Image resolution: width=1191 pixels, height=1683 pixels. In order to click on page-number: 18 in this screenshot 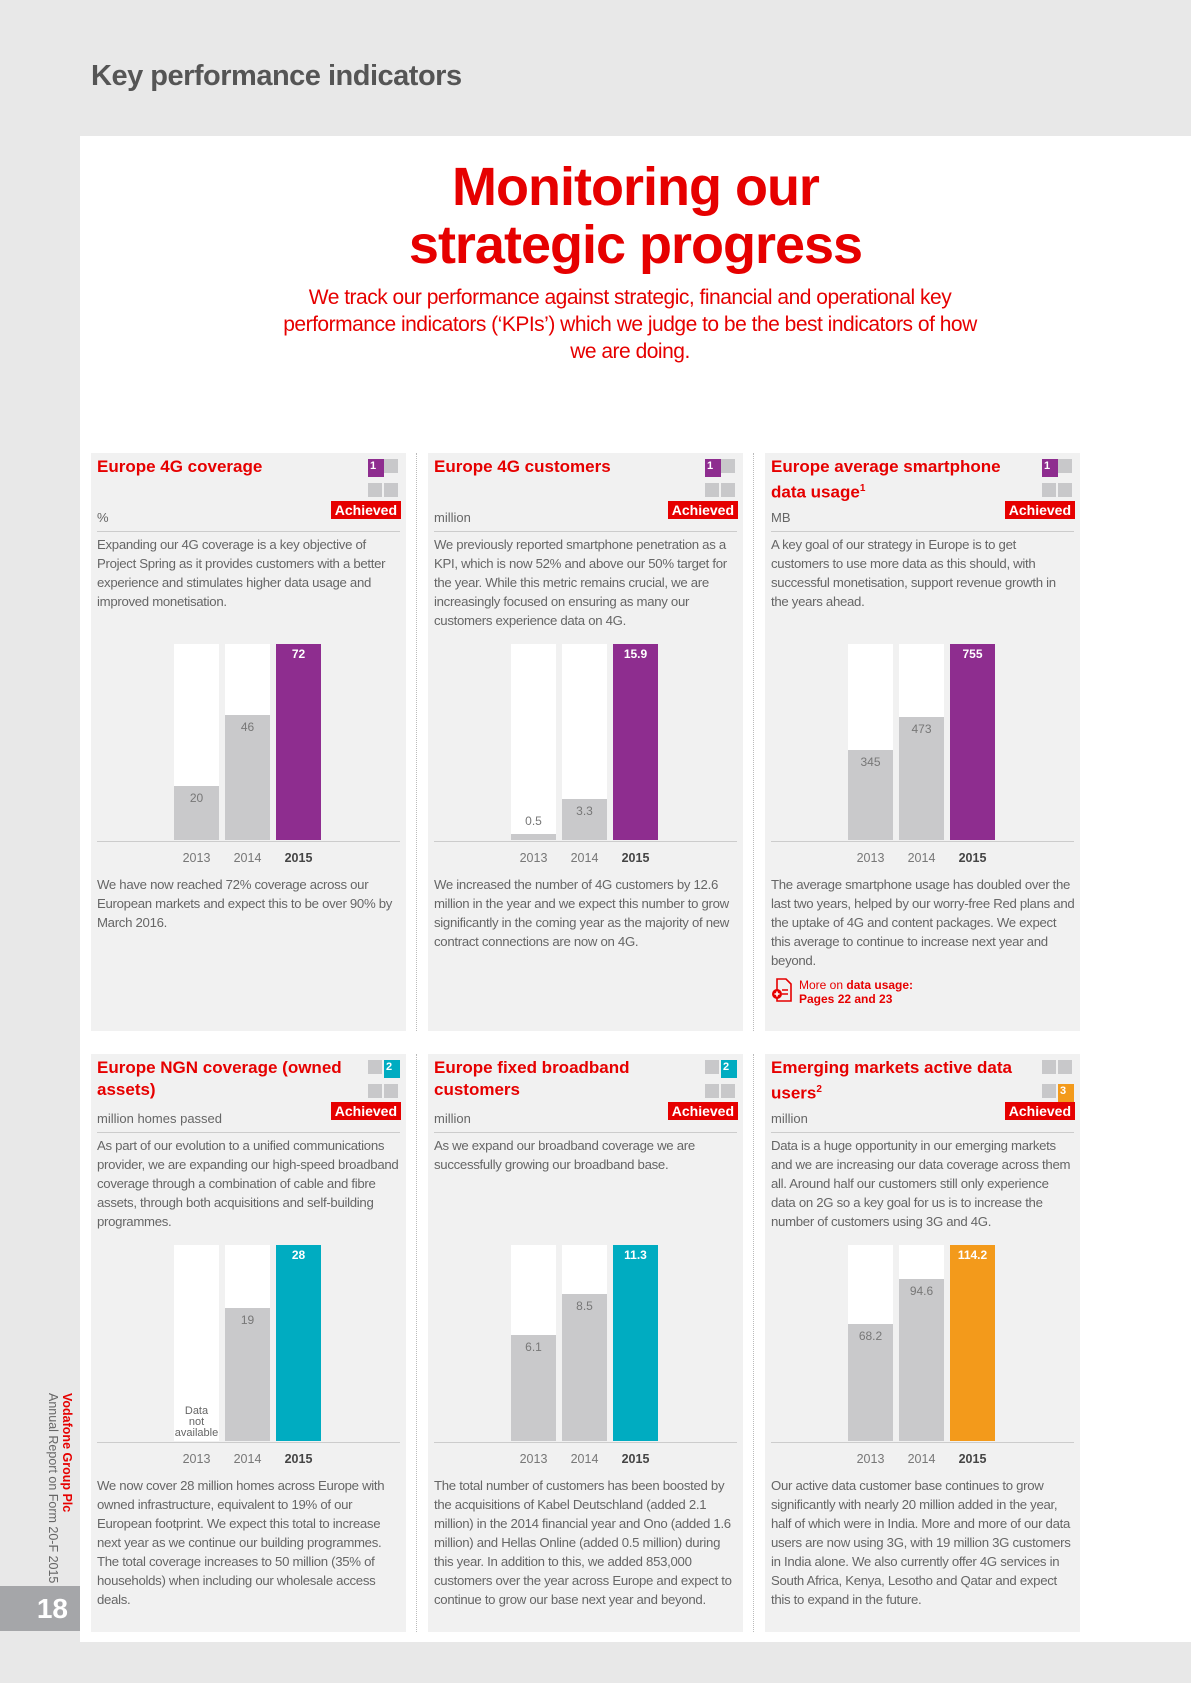, I will do `click(40, 1608)`.